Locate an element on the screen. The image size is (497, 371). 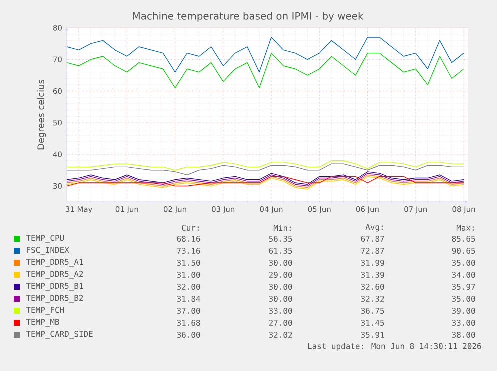
chart-title: Machine temperature based on IPMI - by week is located at coordinates (248, 17).